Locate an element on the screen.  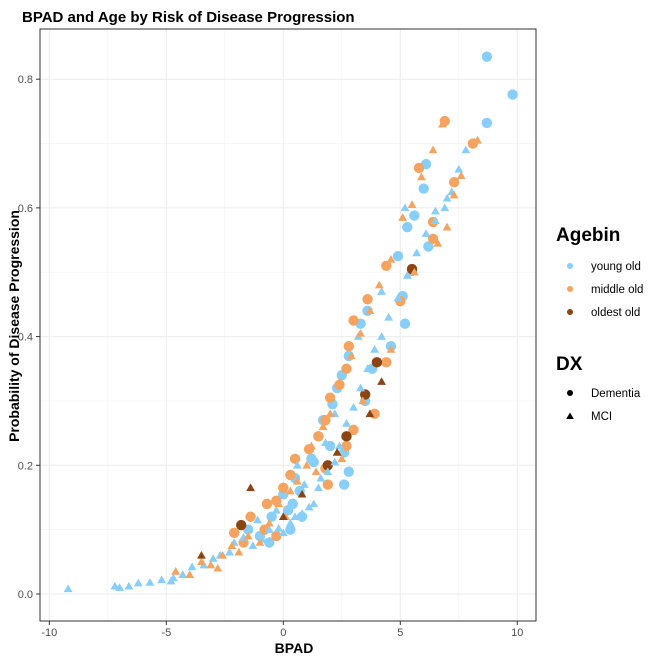
legend-mci-label: MCI is located at coordinates (601, 417).